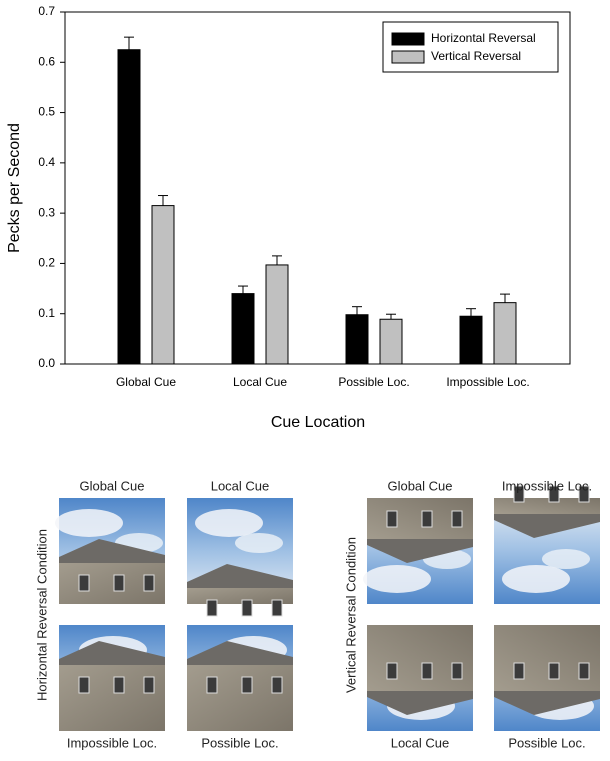  What do you see at coordinates (146, 382) in the screenshot?
I see `x-tick-label: Global Cue` at bounding box center [146, 382].